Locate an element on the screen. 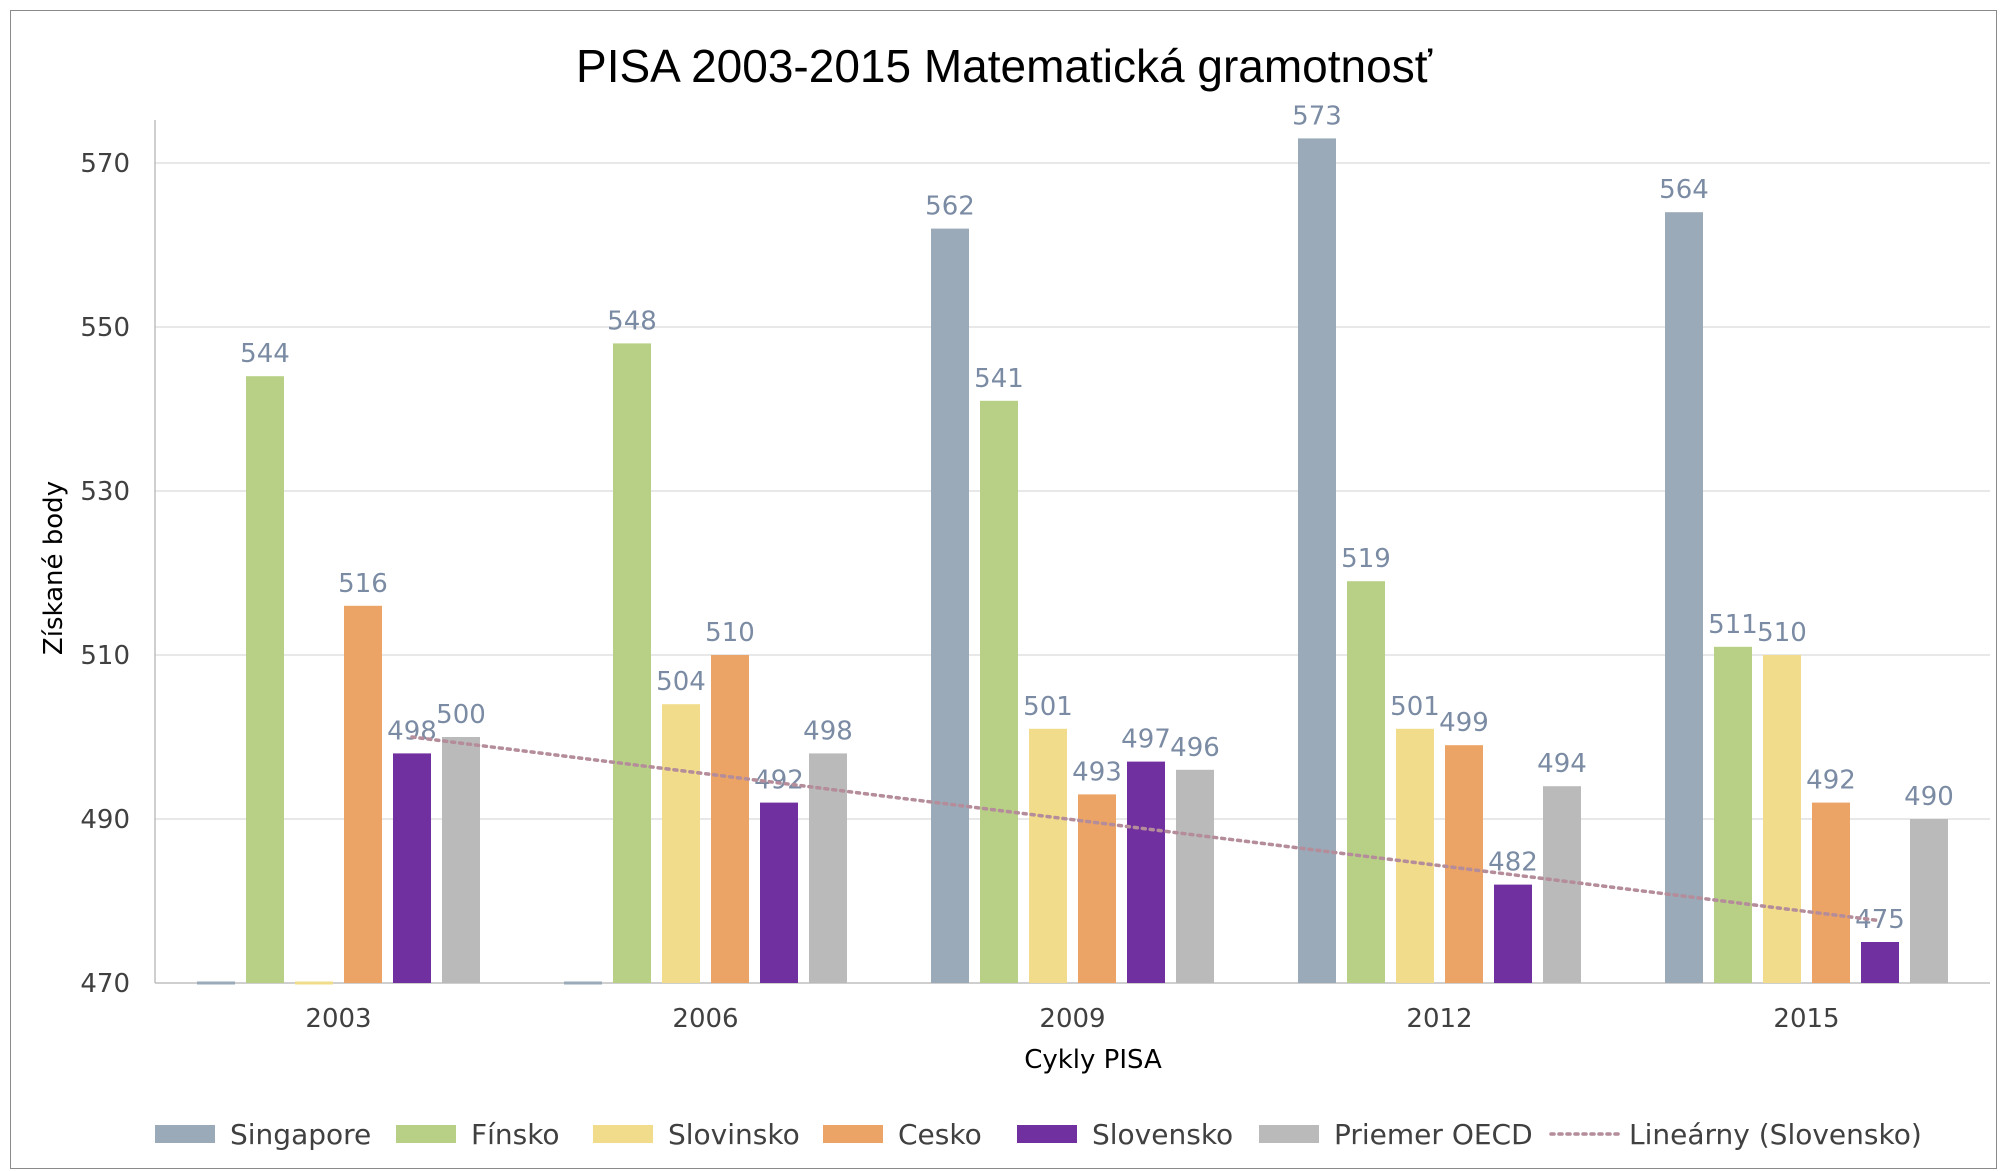  data-label: 475 is located at coordinates (1880, 920).